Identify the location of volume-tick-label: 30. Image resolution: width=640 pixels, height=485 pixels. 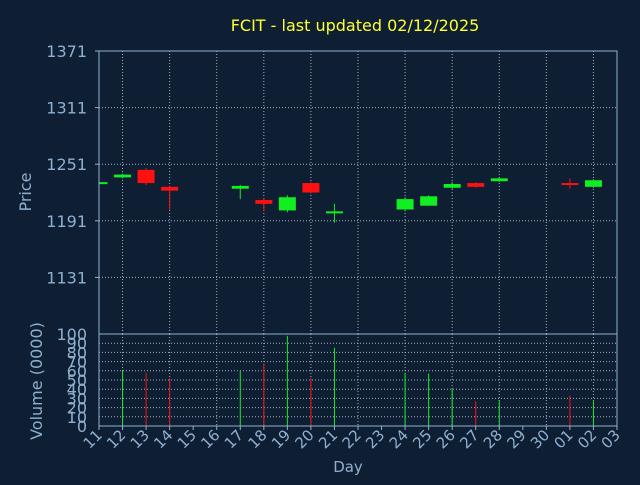
(77, 398).